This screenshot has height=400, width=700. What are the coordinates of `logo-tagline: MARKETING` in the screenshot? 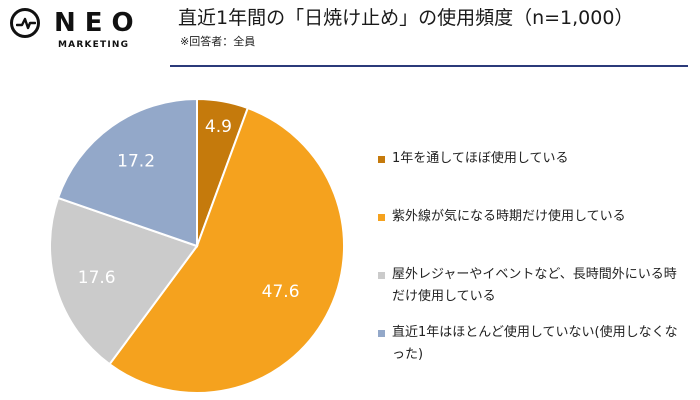 It's located at (94, 45).